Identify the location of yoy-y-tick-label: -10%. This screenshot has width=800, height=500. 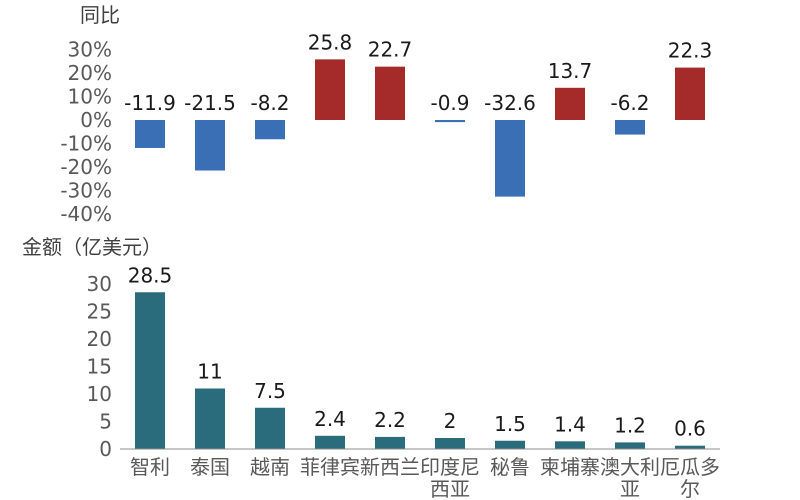
(86, 144).